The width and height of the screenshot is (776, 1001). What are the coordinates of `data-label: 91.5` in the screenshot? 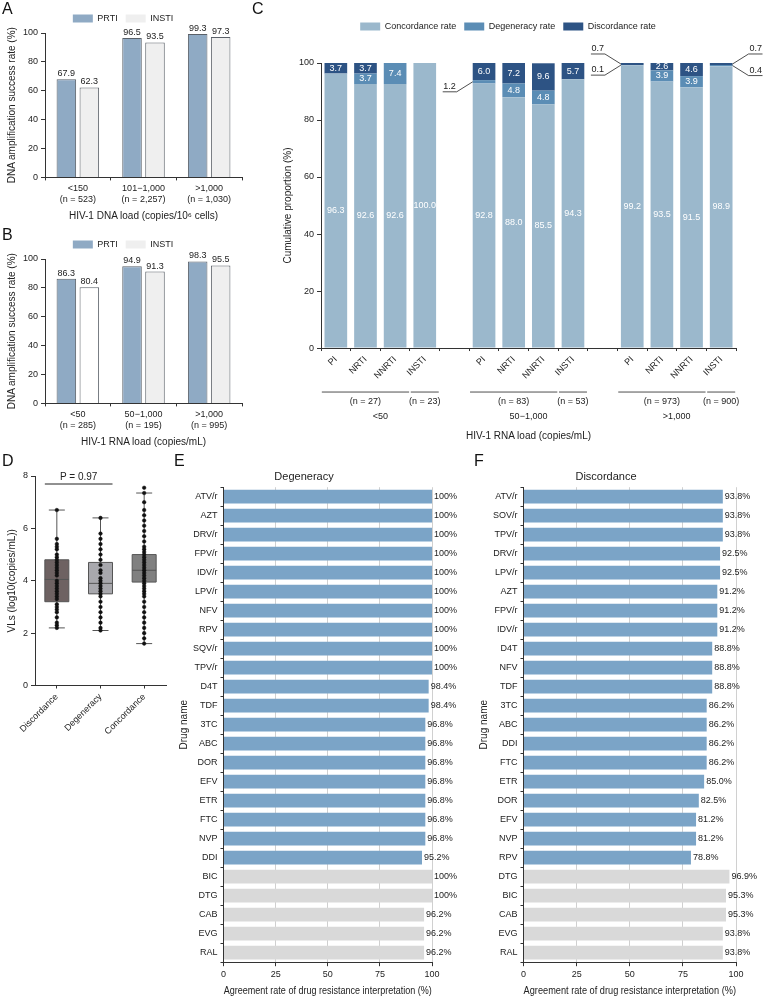 It's located at (691, 216).